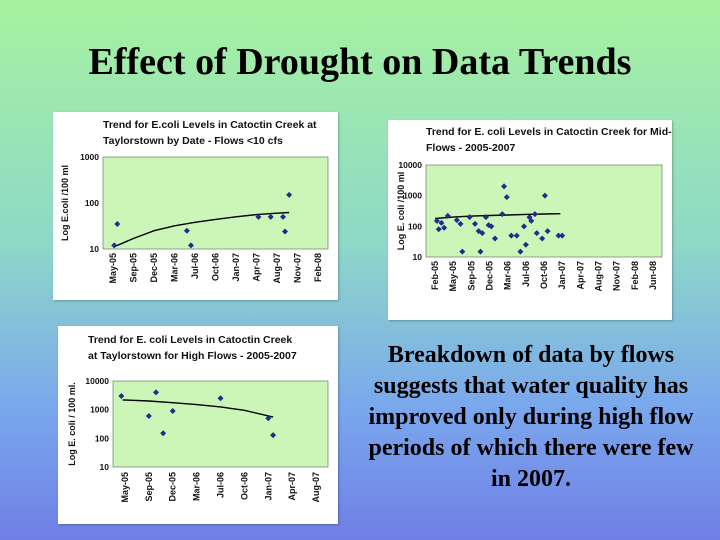 This screenshot has height=540, width=720. What do you see at coordinates (470, 148) in the screenshot?
I see `chart-title-line: Flows - 2005-2007` at bounding box center [470, 148].